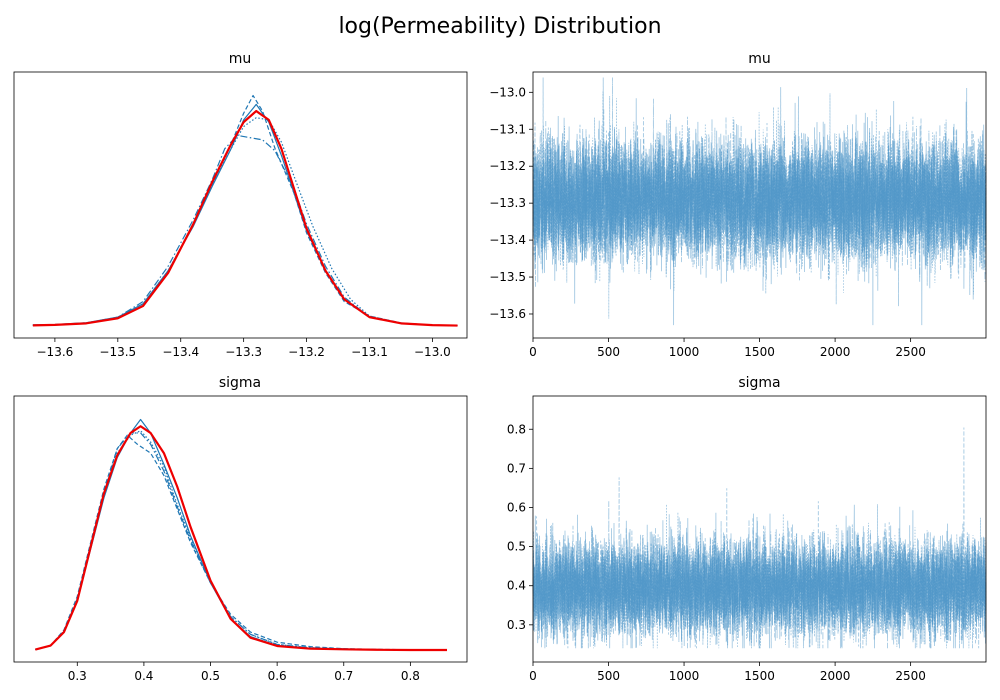 The height and width of the screenshot is (700, 1000). Describe the element at coordinates (759, 205) in the screenshot. I see `mu-trace-chain-4-trace` at that location.